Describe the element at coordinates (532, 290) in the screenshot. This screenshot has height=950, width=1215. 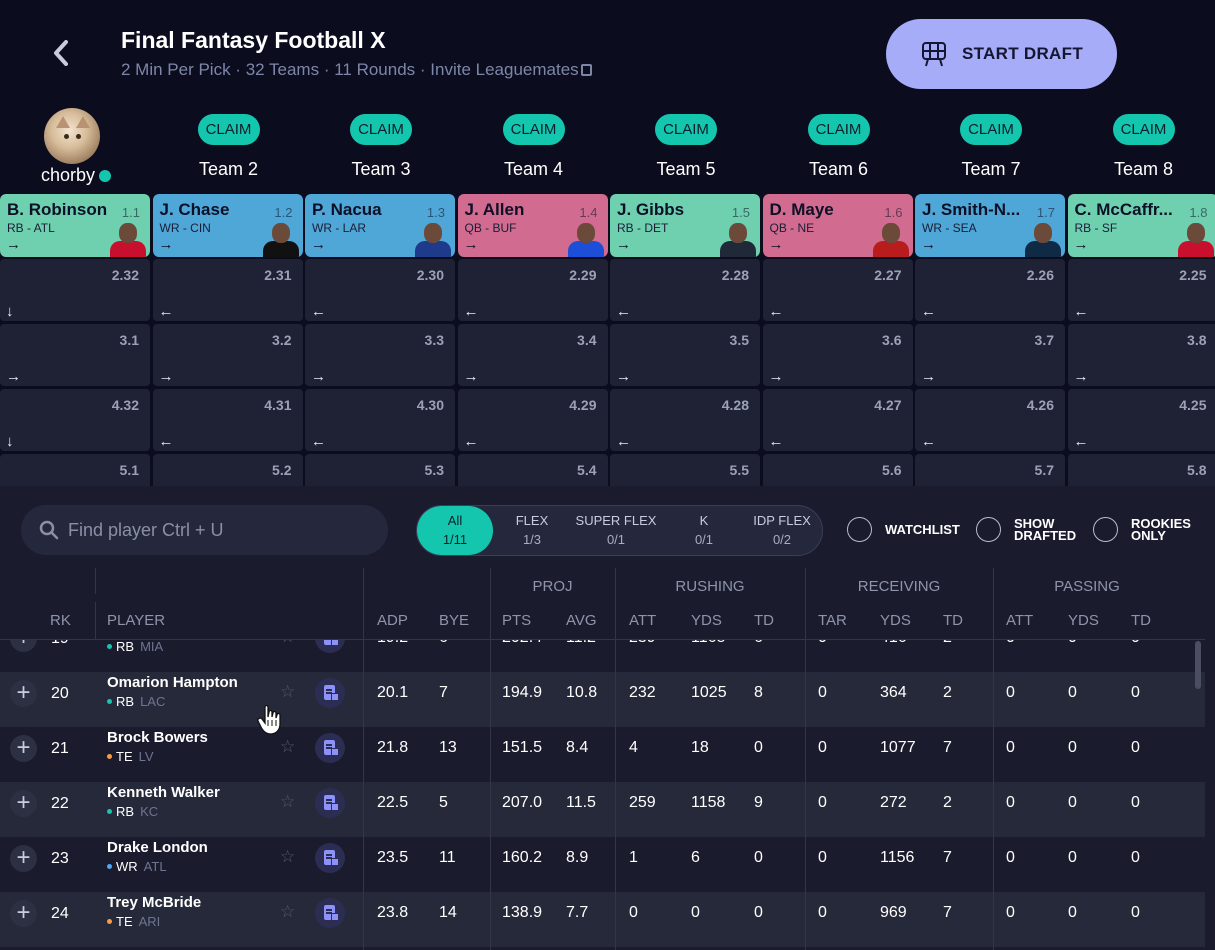
I see `empty-pick-slot: 2.29 ←` at that location.